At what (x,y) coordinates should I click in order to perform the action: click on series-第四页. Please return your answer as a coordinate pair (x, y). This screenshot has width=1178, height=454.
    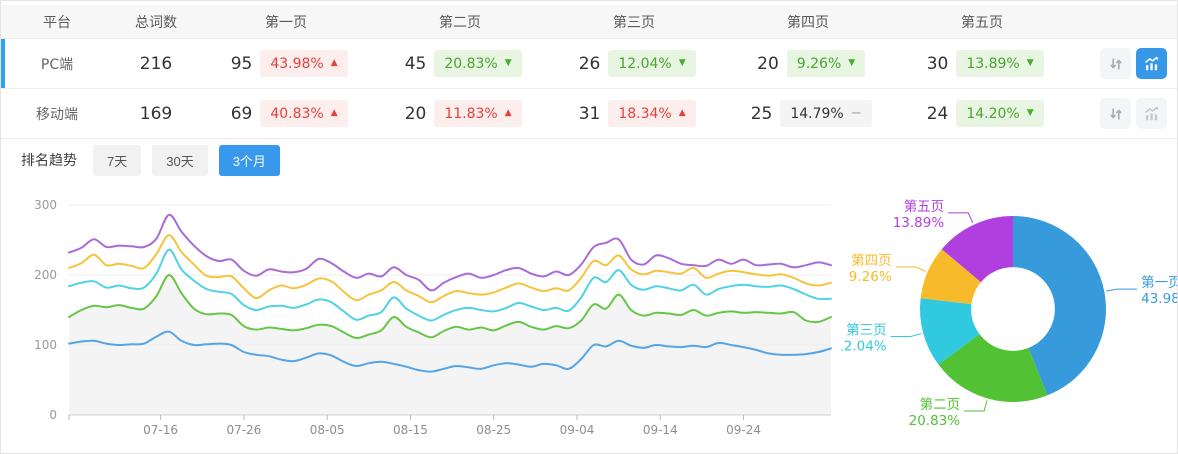
    Looking at the image, I should click on (450, 269).